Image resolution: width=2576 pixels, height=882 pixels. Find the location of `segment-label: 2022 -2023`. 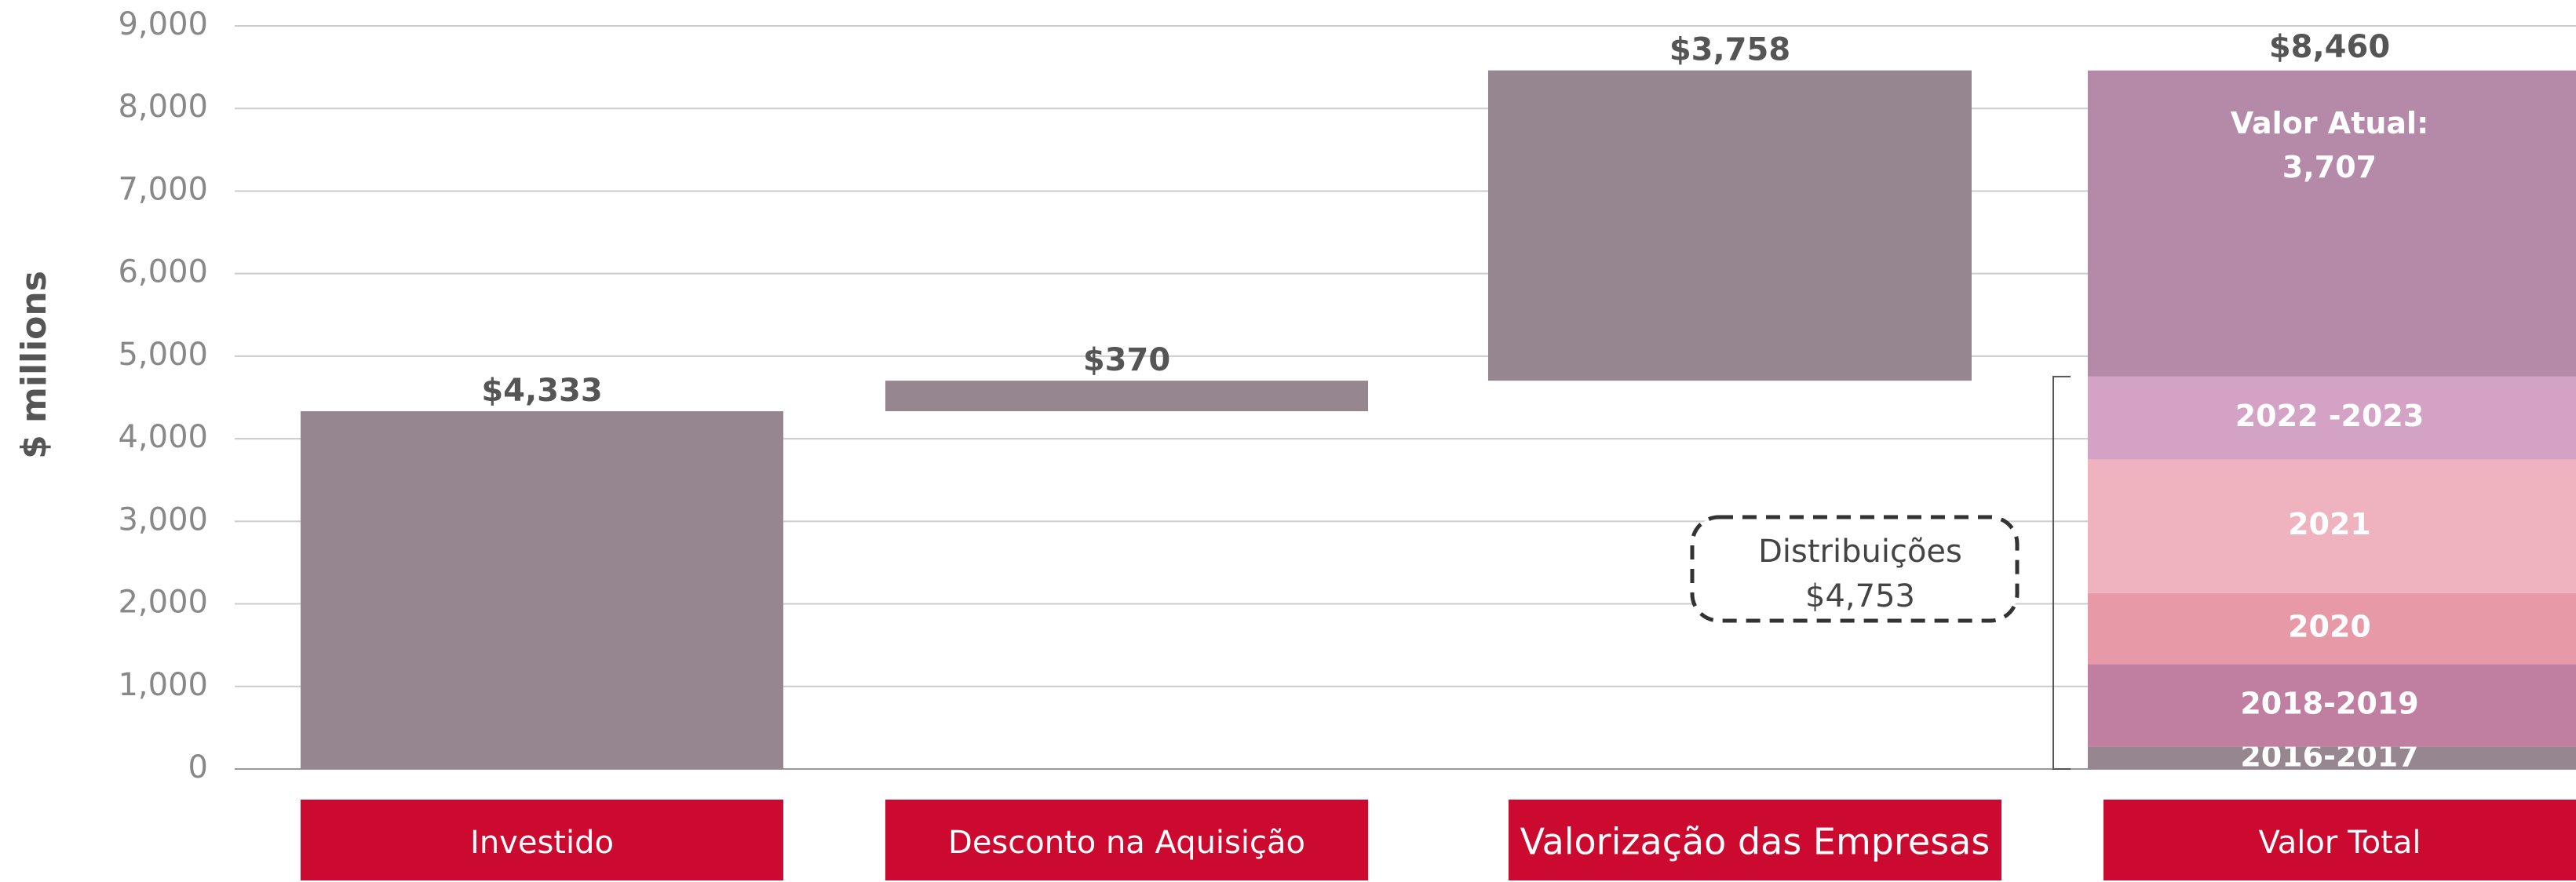

segment-label: 2022 -2023 is located at coordinates (2330, 416).